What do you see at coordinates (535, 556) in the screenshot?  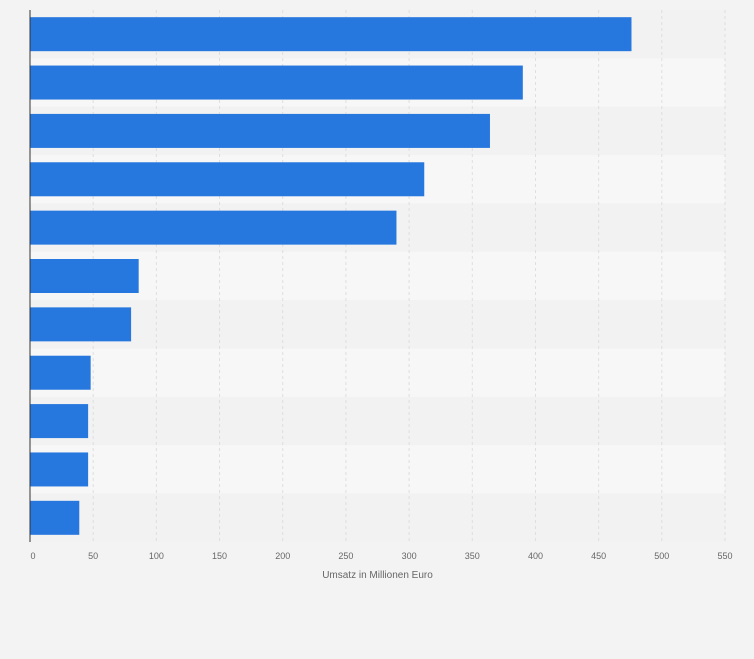 I see `x-tick-label: 400` at bounding box center [535, 556].